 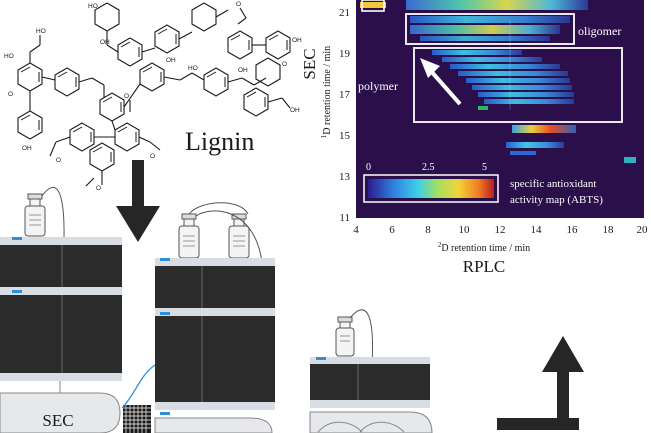 What do you see at coordinates (61, 266) in the screenshot?
I see `pump-module` at bounding box center [61, 266].